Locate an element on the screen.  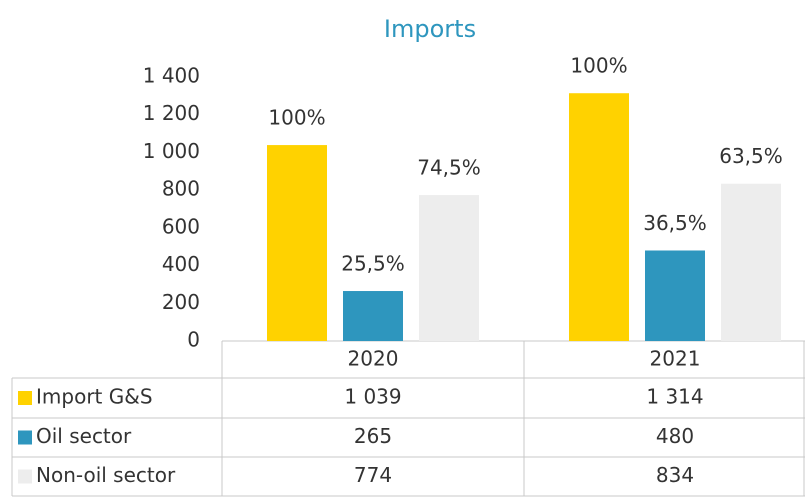
table-value: 265 is located at coordinates (373, 436).